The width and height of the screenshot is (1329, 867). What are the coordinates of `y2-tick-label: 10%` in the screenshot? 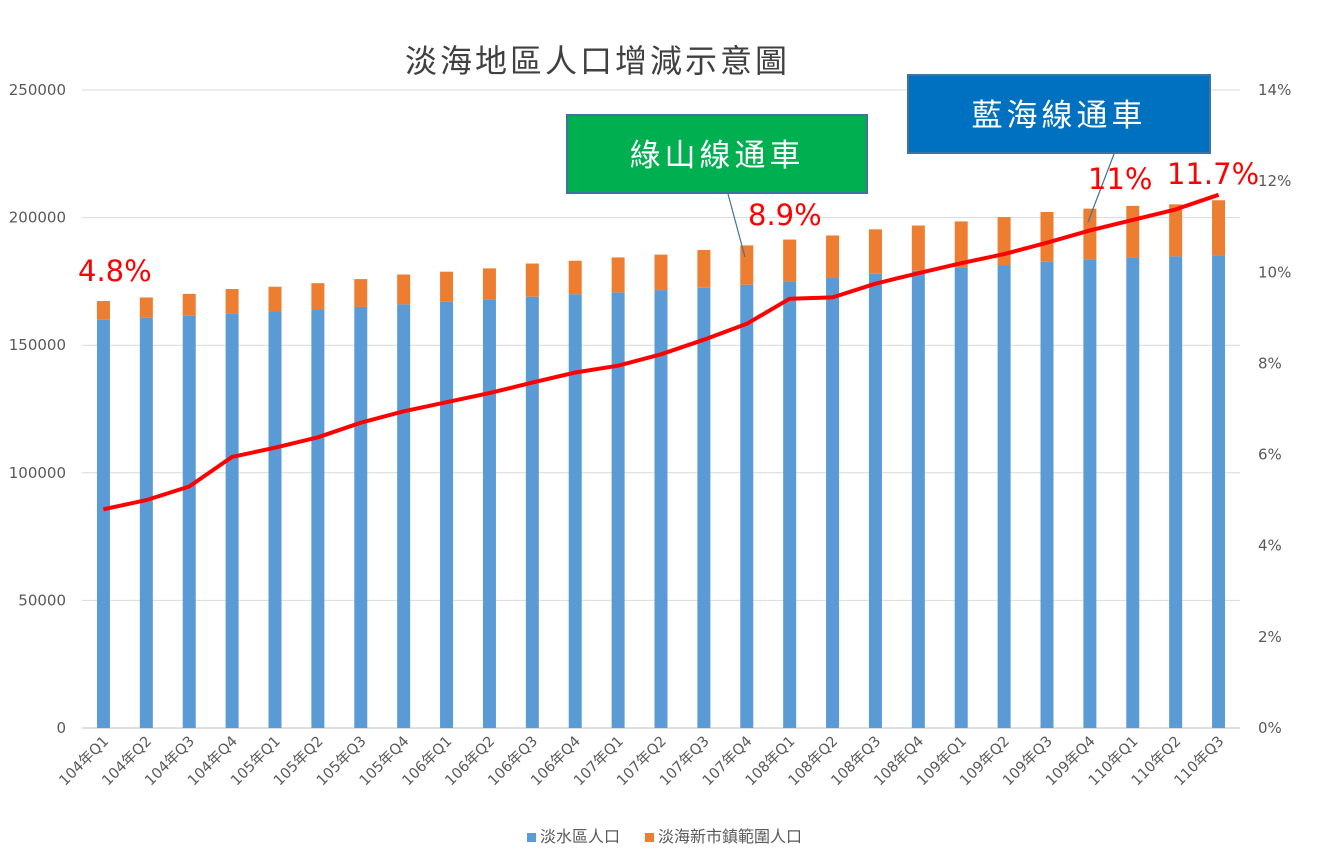 It's located at (1274, 272).